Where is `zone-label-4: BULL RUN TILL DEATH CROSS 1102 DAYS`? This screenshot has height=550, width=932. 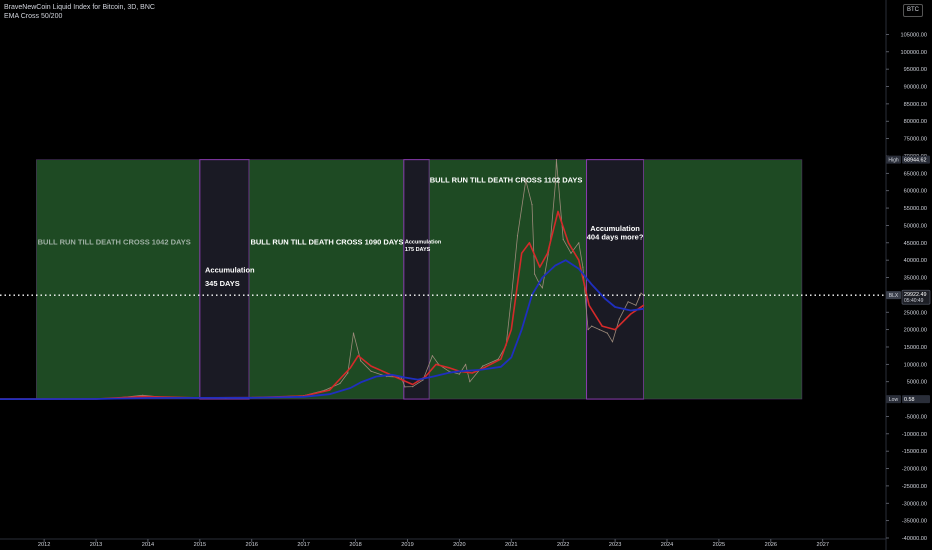 zone-label-4: BULL RUN TILL DEATH CROSS 1102 DAYS is located at coordinates (506, 180).